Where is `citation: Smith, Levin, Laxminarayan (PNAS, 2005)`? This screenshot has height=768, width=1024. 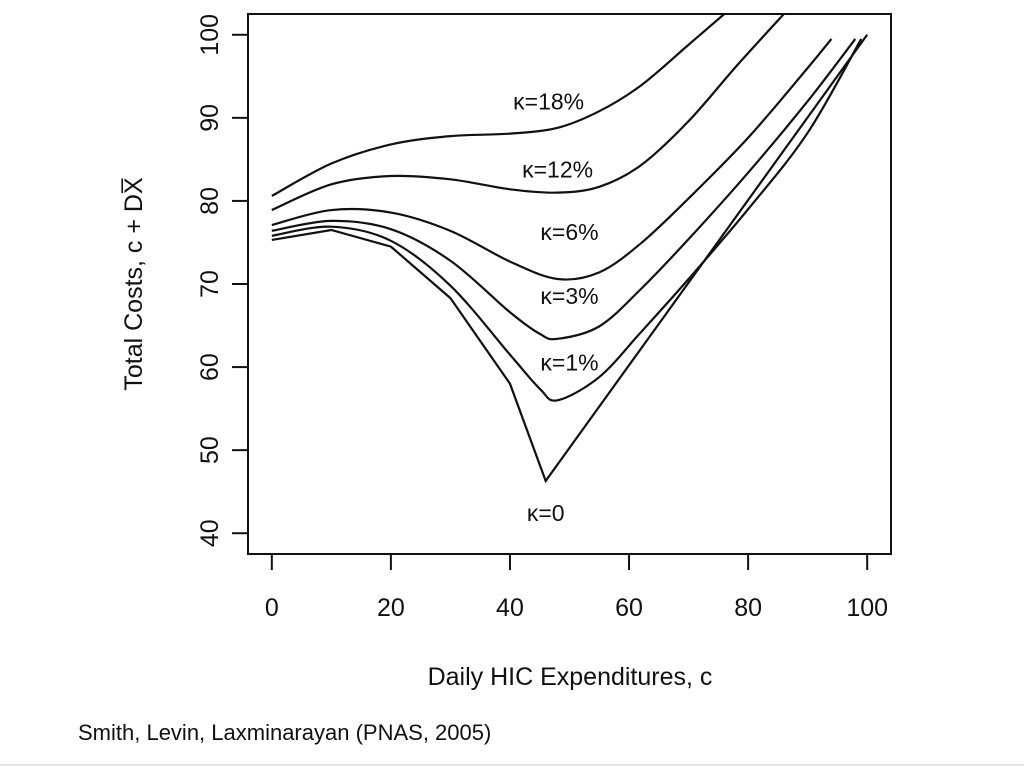 citation: Smith, Levin, Laxminarayan (PNAS, 2005) is located at coordinates (285, 732).